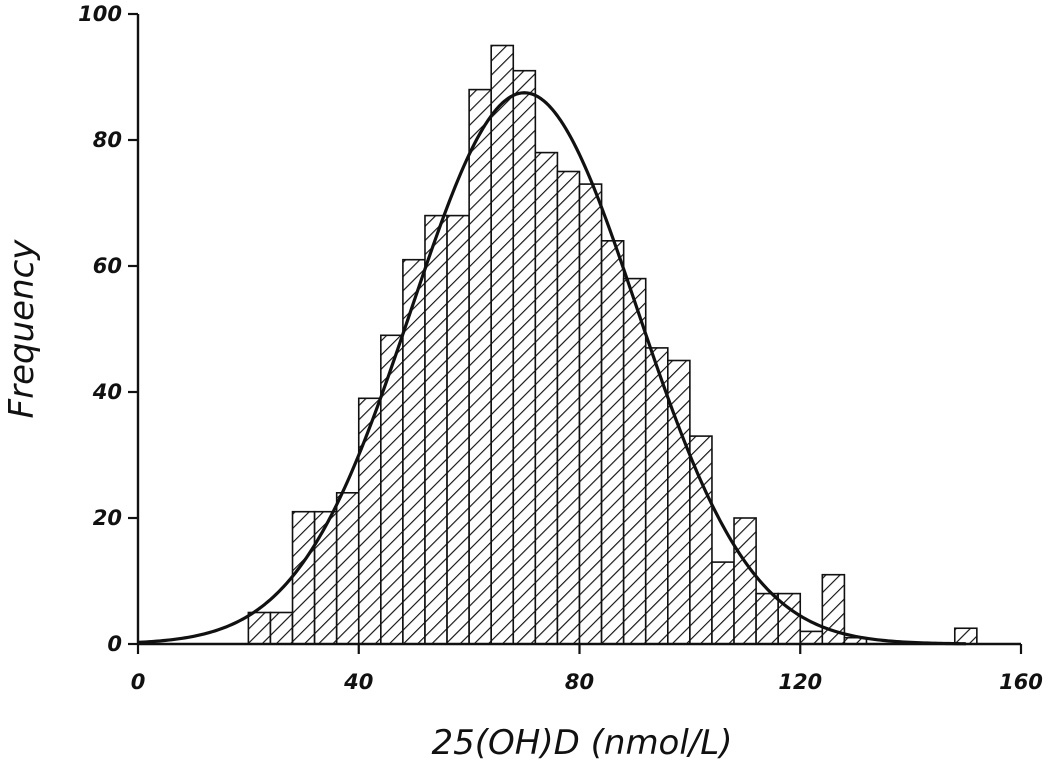 The image size is (1051, 768). I want to click on x-tick-label: 160, so click(1021, 682).